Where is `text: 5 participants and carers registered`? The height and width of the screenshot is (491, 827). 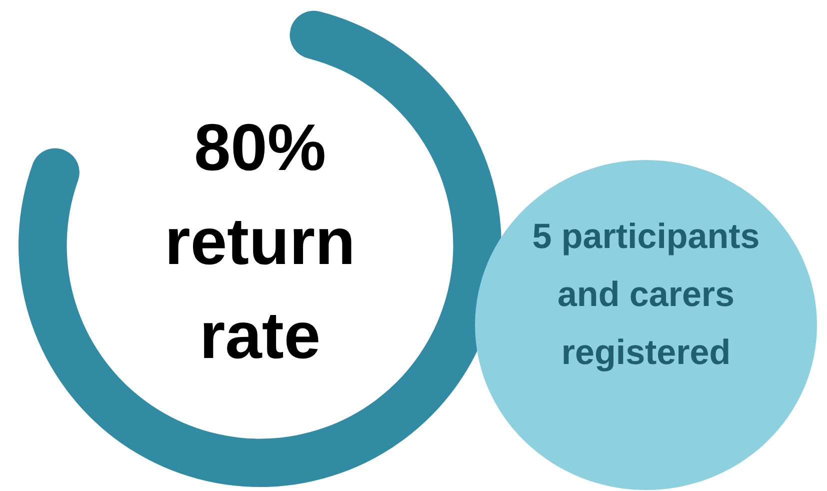 text: 5 participants and carers registered is located at coordinates (646, 295).